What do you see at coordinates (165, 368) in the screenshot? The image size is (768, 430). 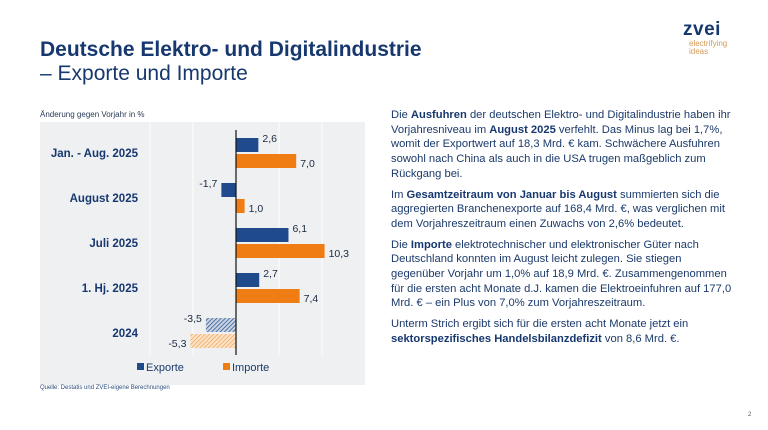 I see `legend-label-exporte: Exporte` at bounding box center [165, 368].